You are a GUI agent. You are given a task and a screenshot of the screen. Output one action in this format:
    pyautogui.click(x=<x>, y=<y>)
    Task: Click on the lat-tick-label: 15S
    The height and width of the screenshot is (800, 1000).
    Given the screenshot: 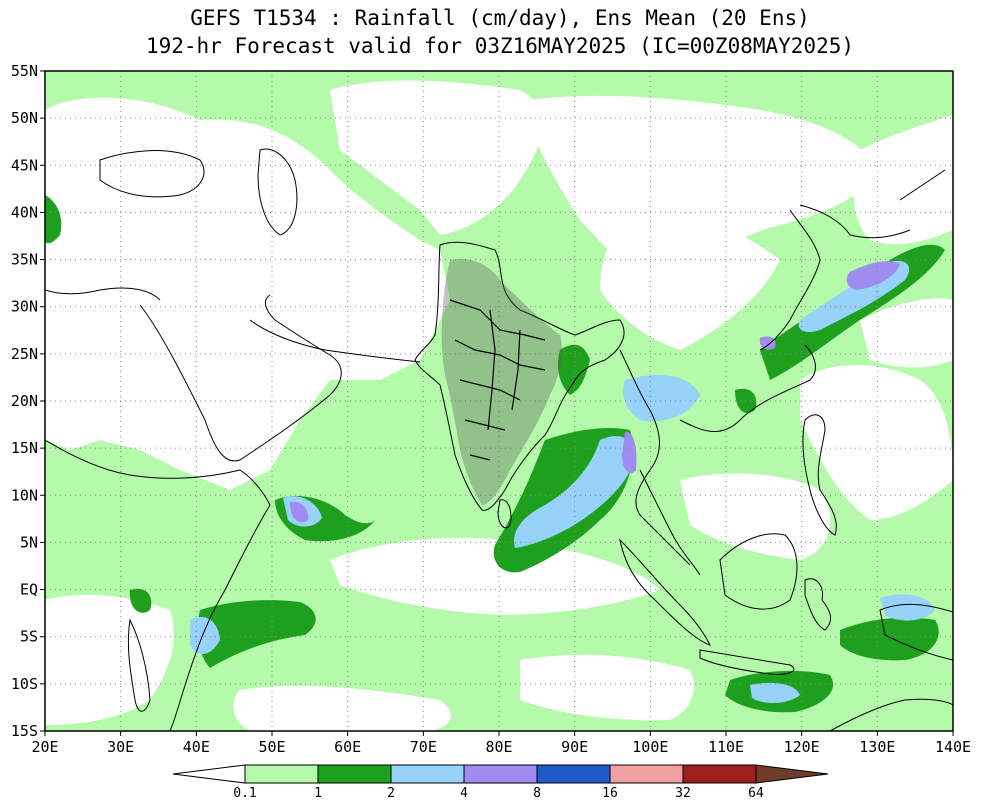 What is the action you would take?
    pyautogui.click(x=24, y=731)
    